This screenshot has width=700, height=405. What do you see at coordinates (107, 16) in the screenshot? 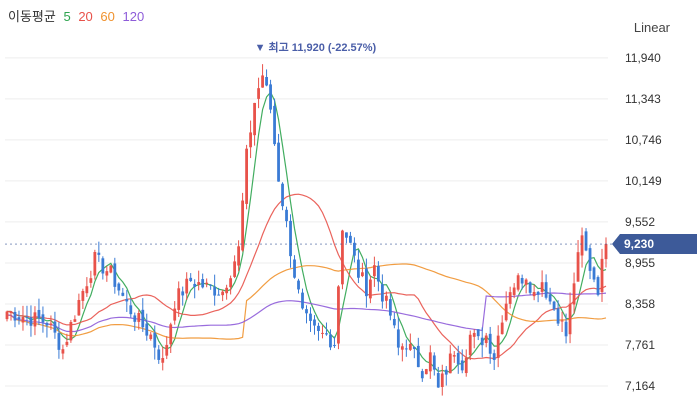
I see `ma-legend-60: 60` at bounding box center [107, 16].